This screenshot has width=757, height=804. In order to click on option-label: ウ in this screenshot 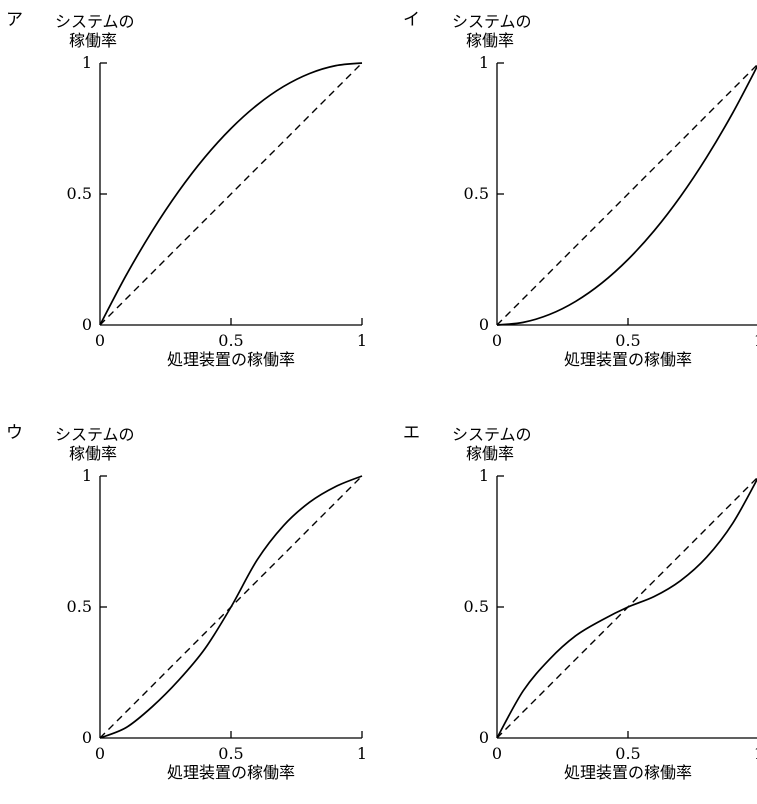, I will do `click(14, 433)`.